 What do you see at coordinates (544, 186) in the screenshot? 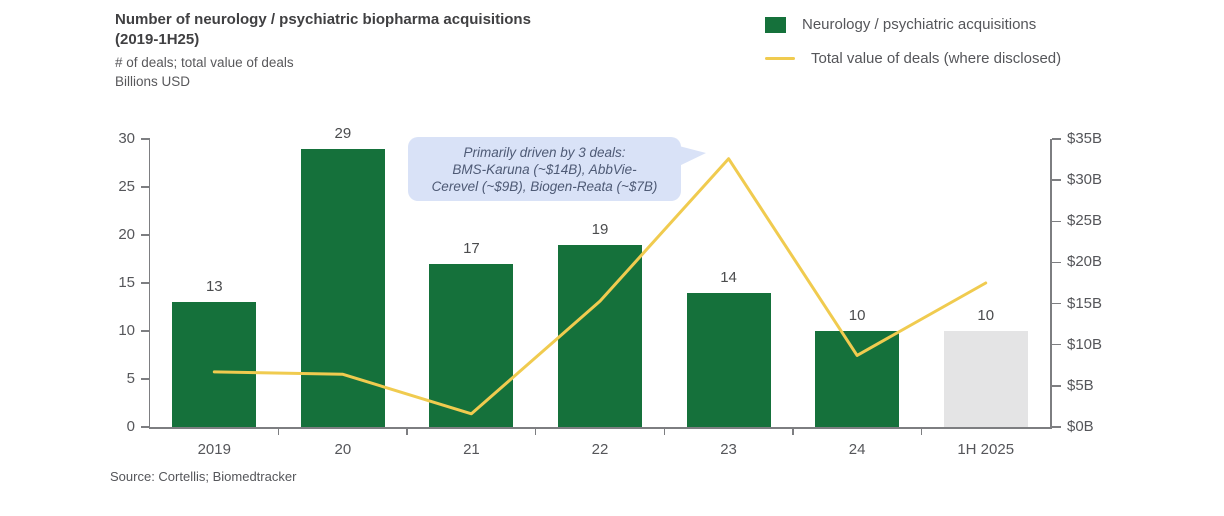
I see `annotation-line-3: Cerevel (~$9B), Biogen-Reata (~$7B)` at bounding box center [544, 186].